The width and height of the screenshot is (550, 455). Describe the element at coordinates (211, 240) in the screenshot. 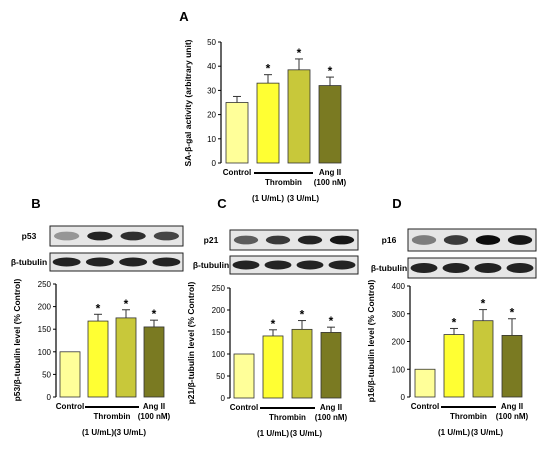

I see `blot-label: p21` at that location.